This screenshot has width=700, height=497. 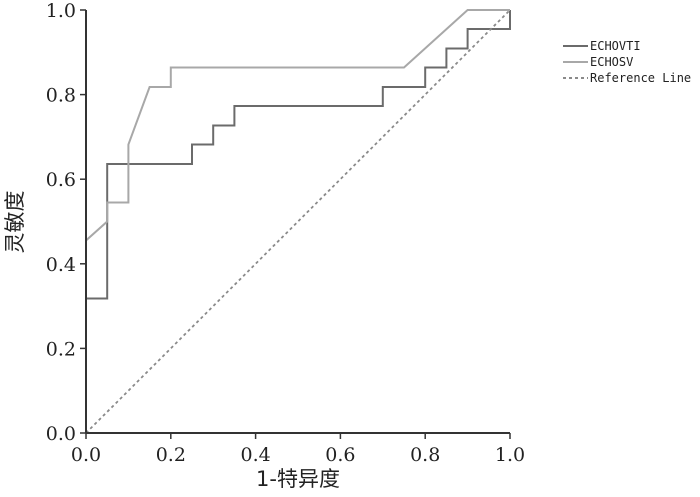 What do you see at coordinates (298, 479) in the screenshot?
I see `x-axis-title: 1-特异度` at bounding box center [298, 479].